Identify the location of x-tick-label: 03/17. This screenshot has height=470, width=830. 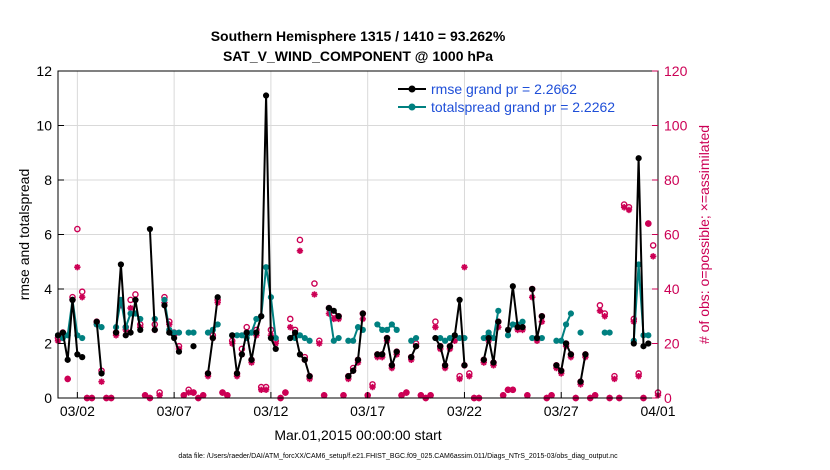
(367, 411).